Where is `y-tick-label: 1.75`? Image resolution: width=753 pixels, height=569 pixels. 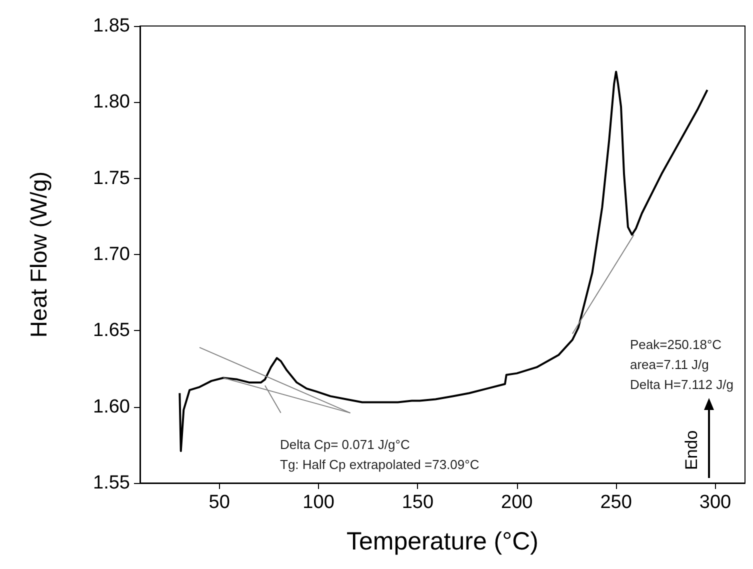
y-tick-label: 1.75 is located at coordinates (111, 178).